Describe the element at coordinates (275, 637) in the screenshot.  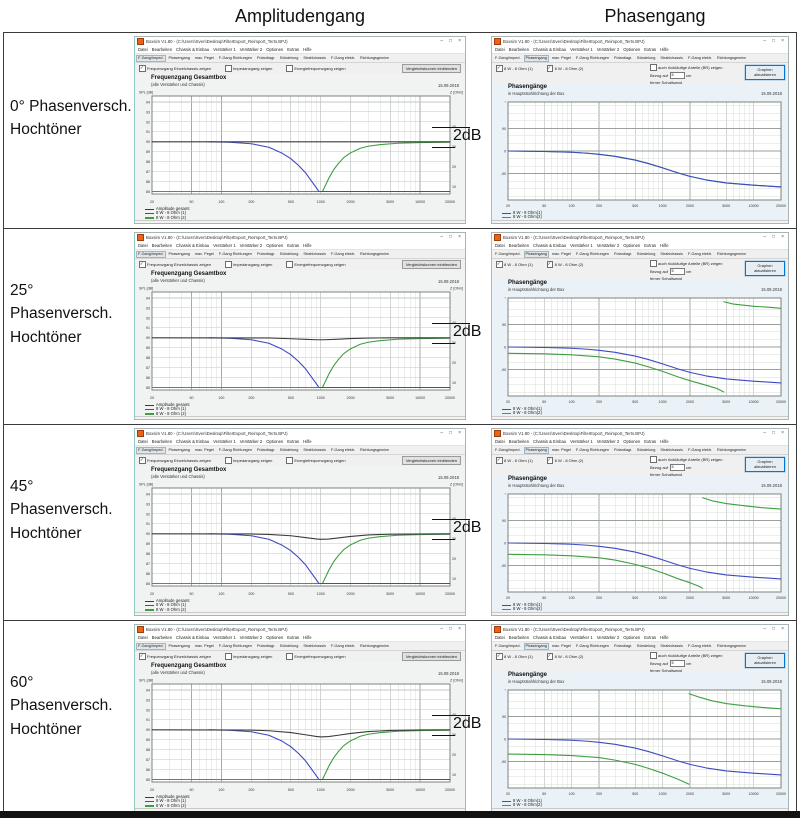
I see `menu-item: Optionen` at that location.